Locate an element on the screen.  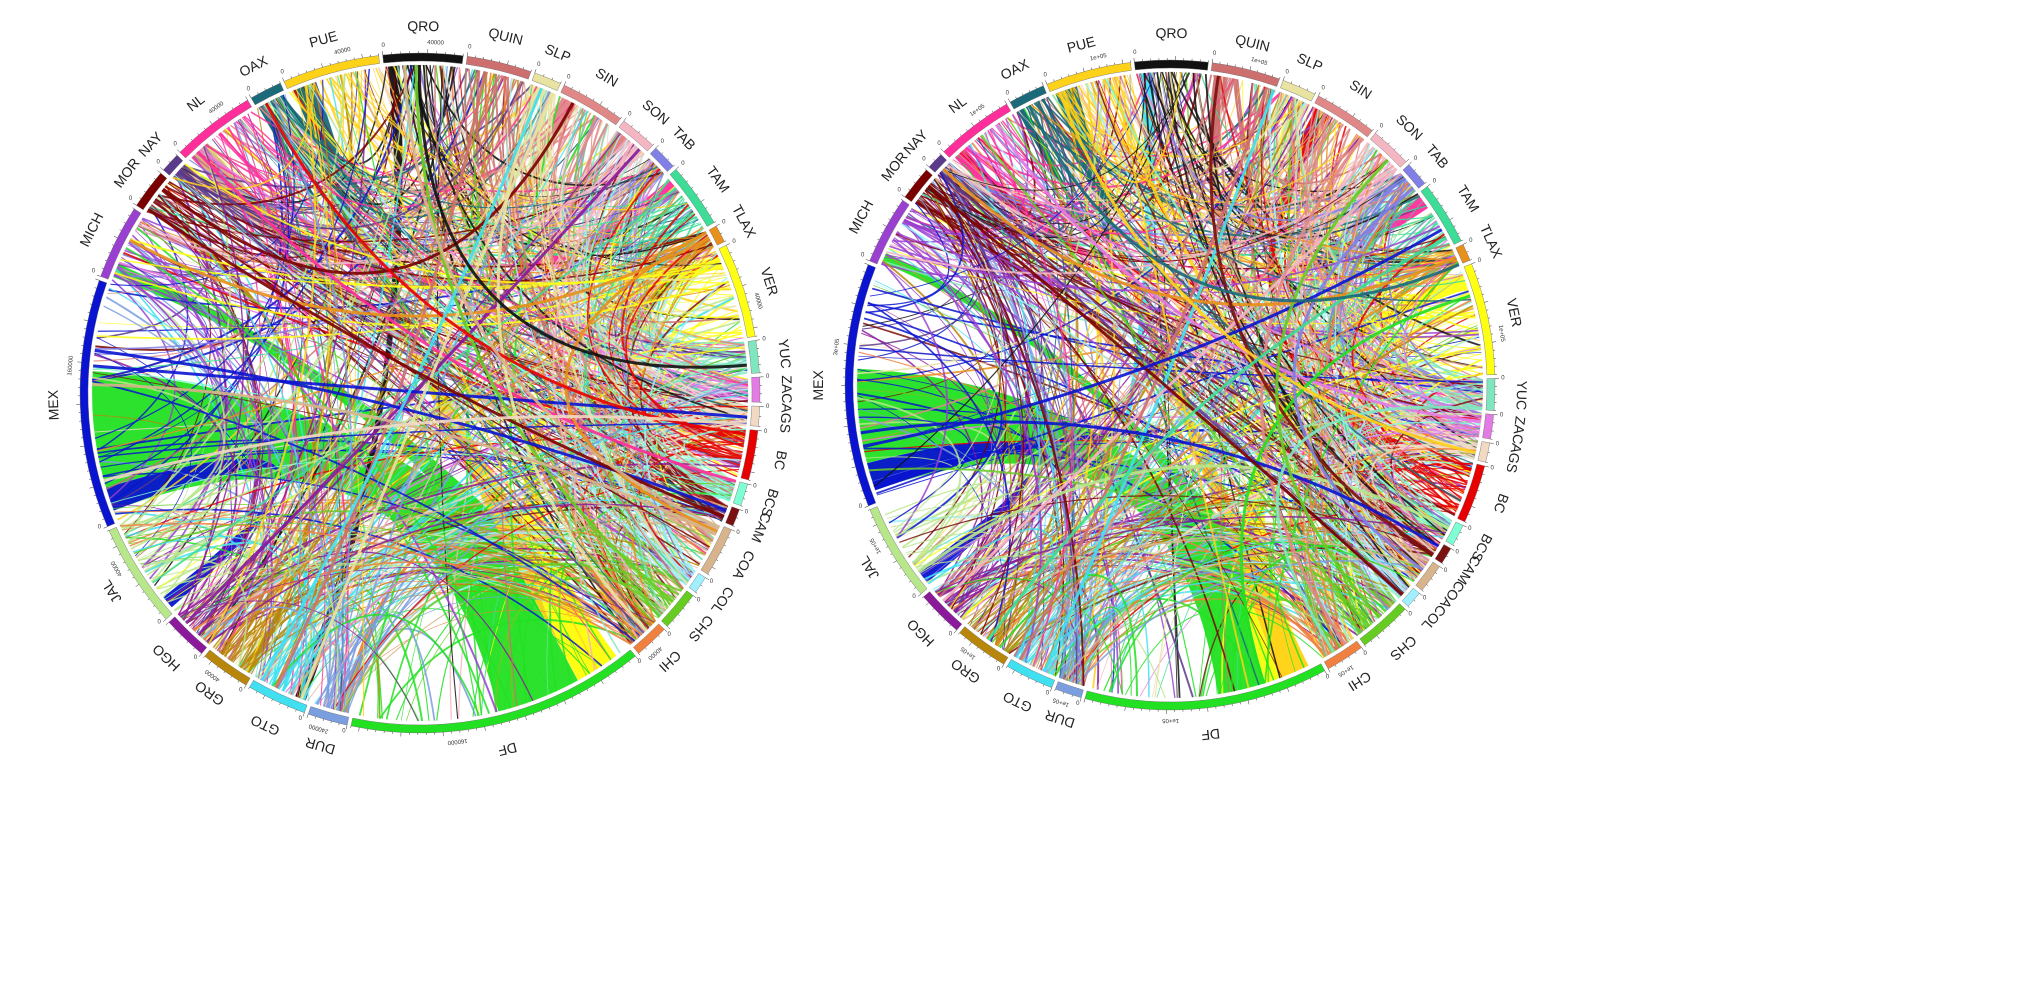
segment-arc-ver is located at coordinates (1479, 319).